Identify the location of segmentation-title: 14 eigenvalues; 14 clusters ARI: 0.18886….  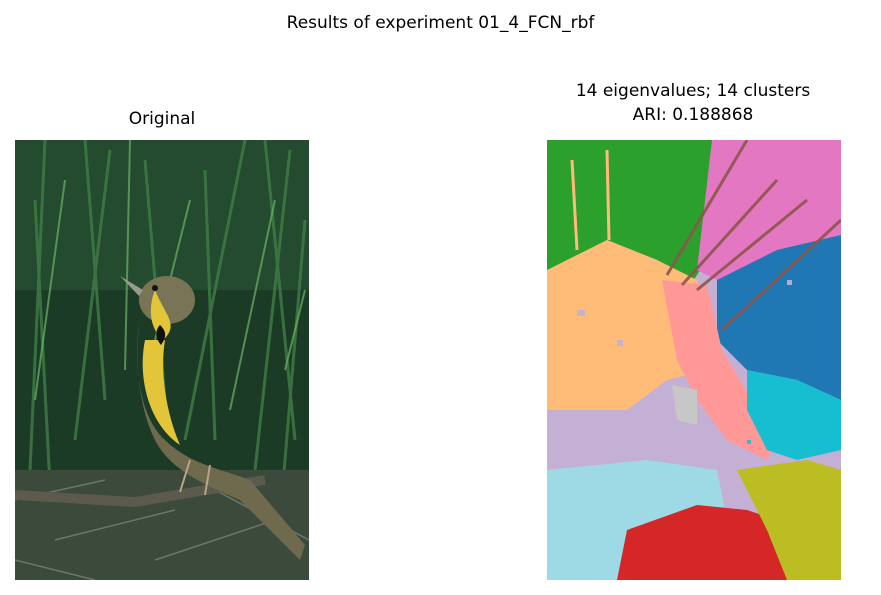
(687, 103).